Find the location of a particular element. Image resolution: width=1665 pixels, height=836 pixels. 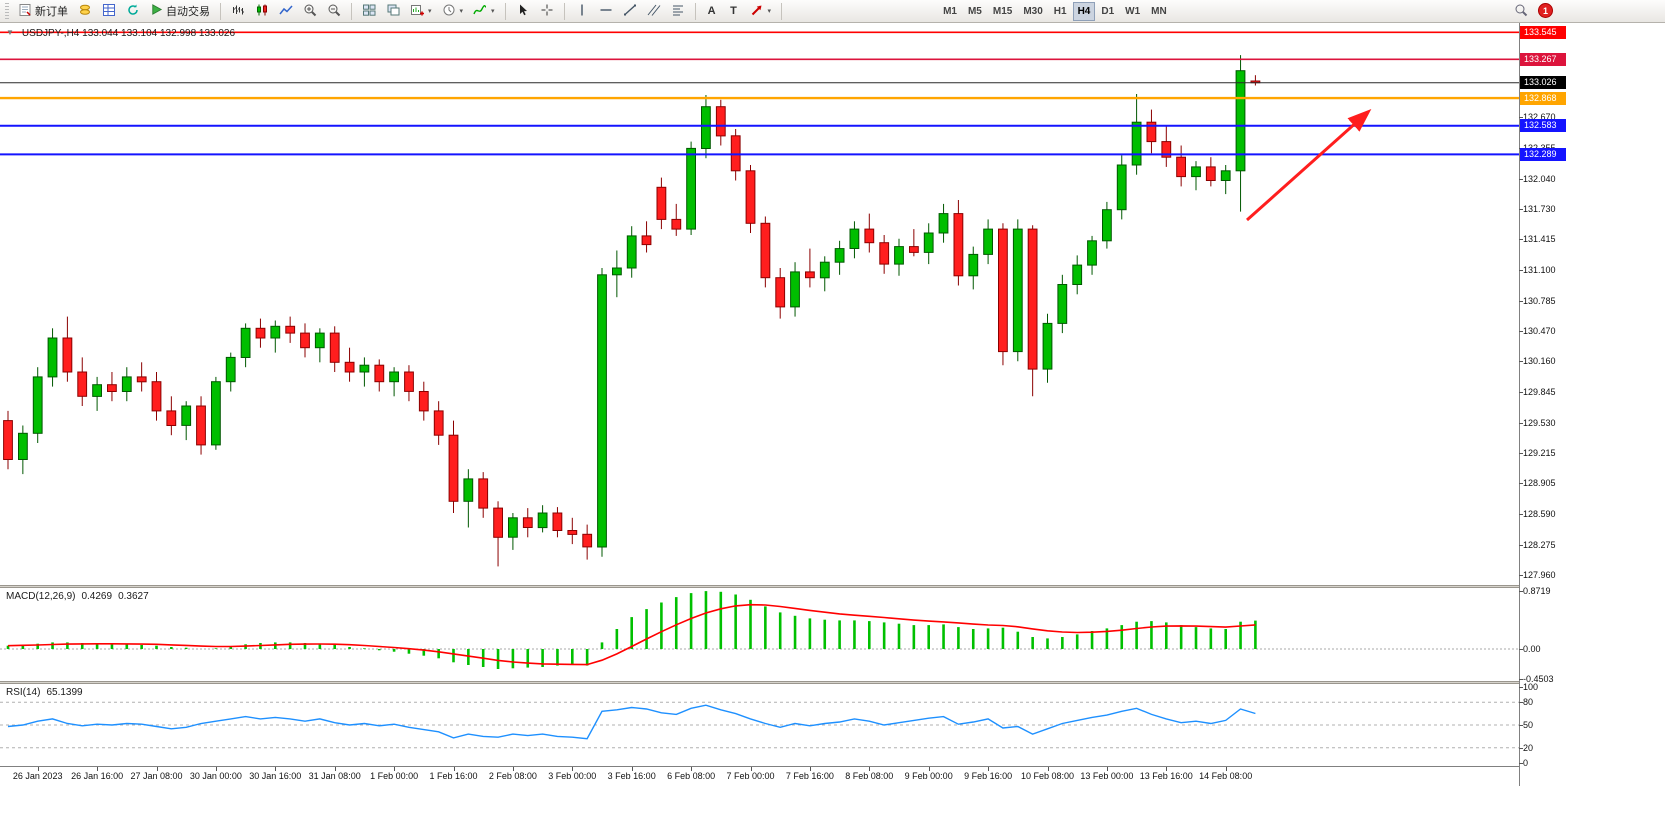

hline-price-label: 132.583 is located at coordinates (1543, 126).